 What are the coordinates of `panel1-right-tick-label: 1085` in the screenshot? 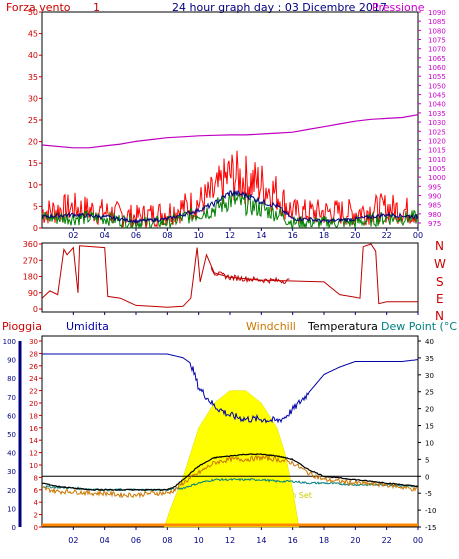 It's located at (437, 22).